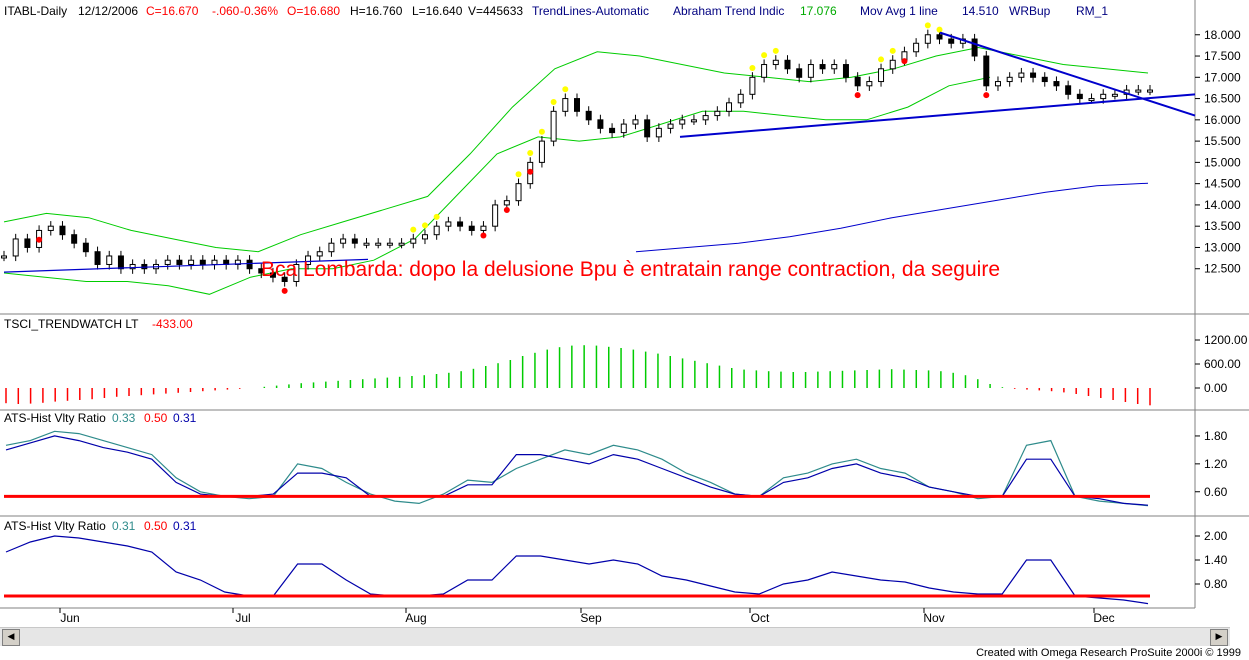 Image resolution: width=1249 pixels, height=660 pixels. Describe the element at coordinates (1216, 464) in the screenshot. I see `ratio-tick-label: 1.20` at that location.